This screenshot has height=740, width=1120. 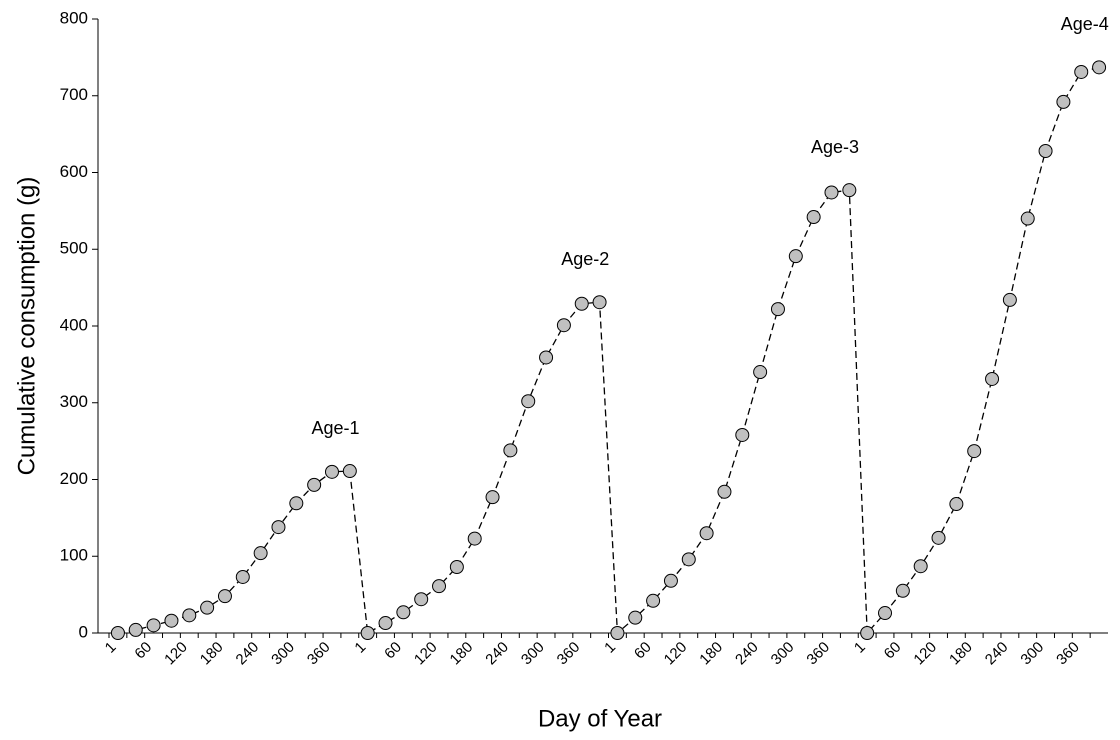 I want to click on x-axis-title: Day of Year, so click(x=600, y=718).